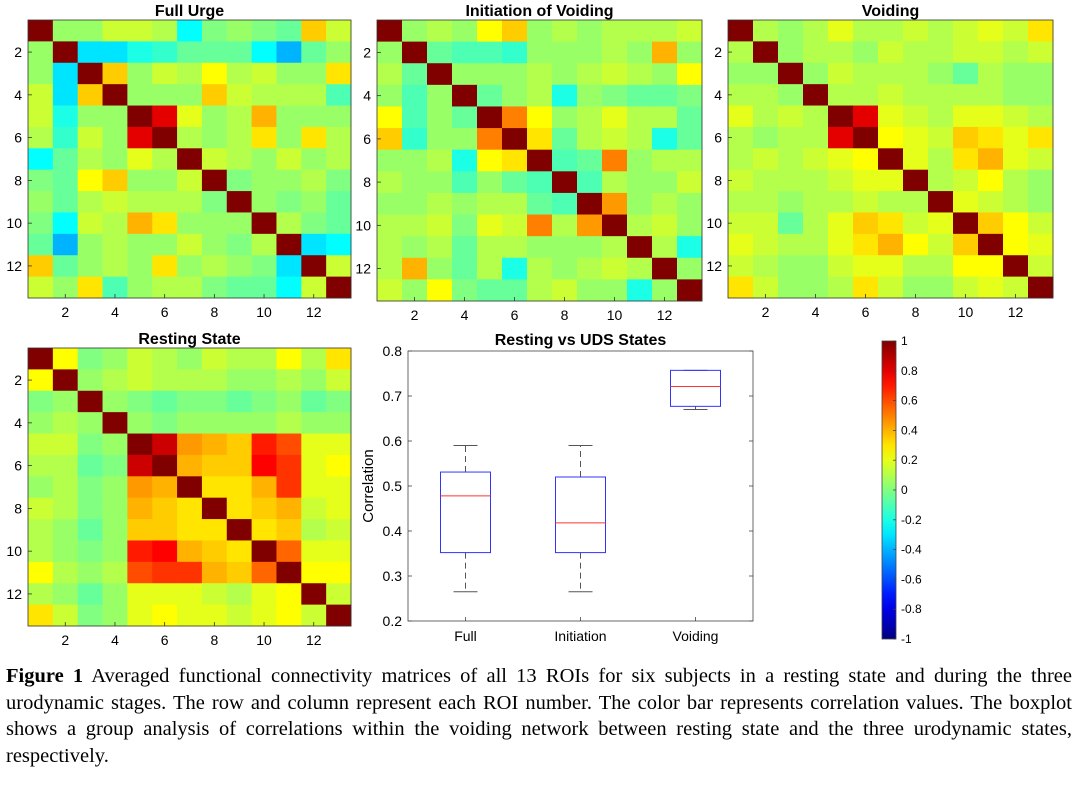 The height and width of the screenshot is (785, 1080). I want to click on heatmap-title: Voiding, so click(890, 11).